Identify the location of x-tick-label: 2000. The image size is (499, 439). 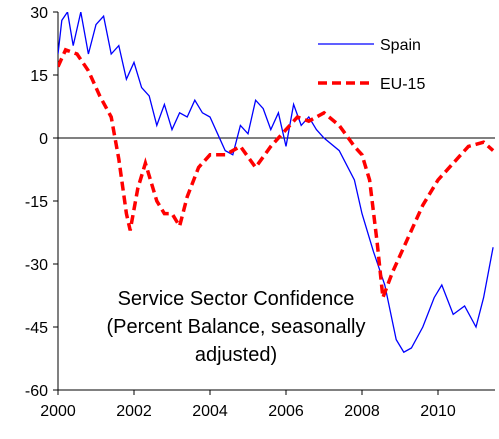
(58, 411).